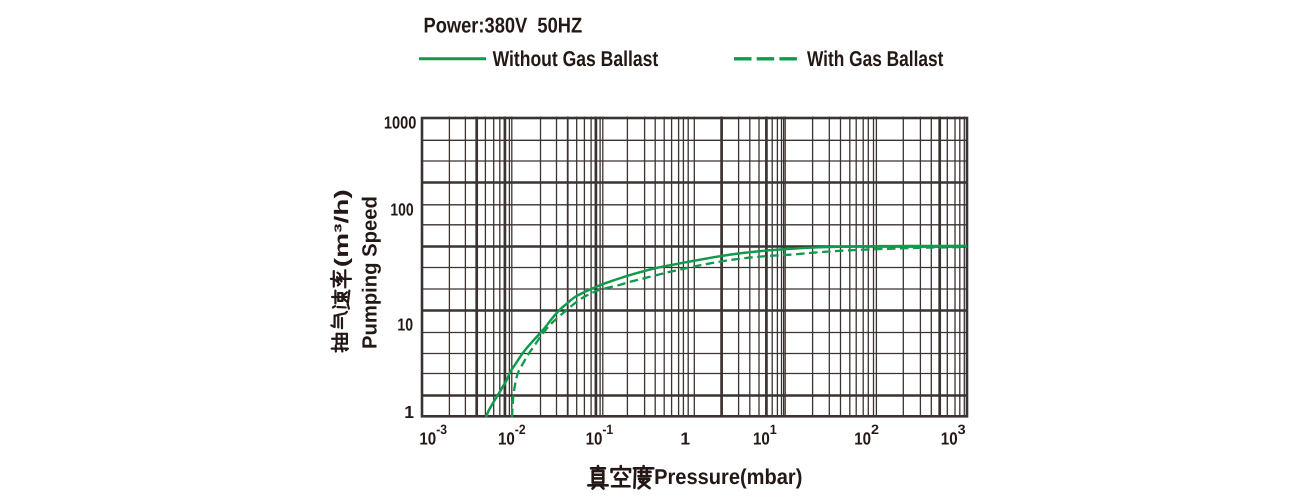 The height and width of the screenshot is (500, 1300). Describe the element at coordinates (875, 429) in the screenshot. I see `svg-text: 2` at that location.